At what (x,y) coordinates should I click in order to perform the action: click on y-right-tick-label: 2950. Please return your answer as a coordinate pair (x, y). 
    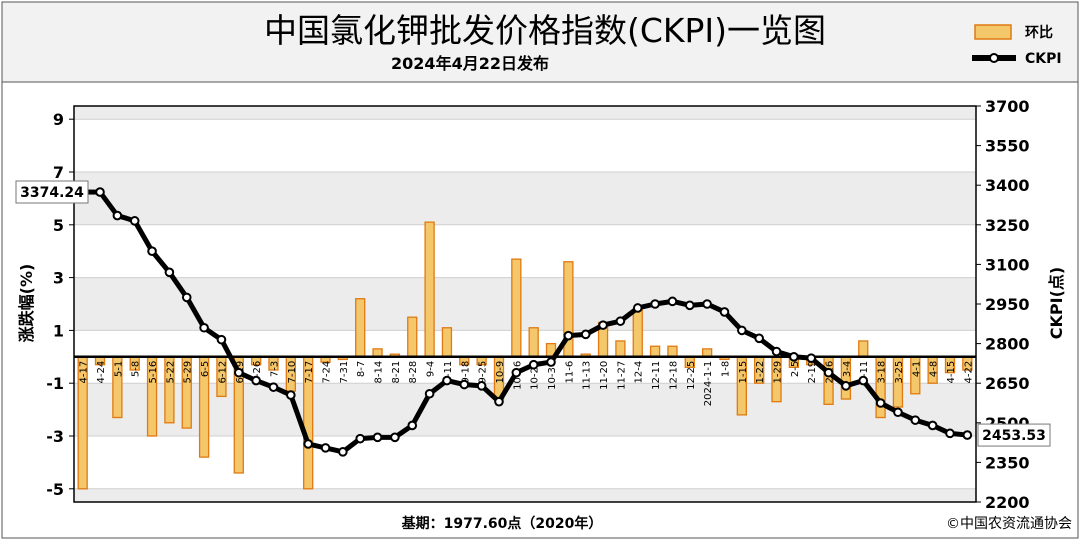
    Looking at the image, I should click on (1007, 304).